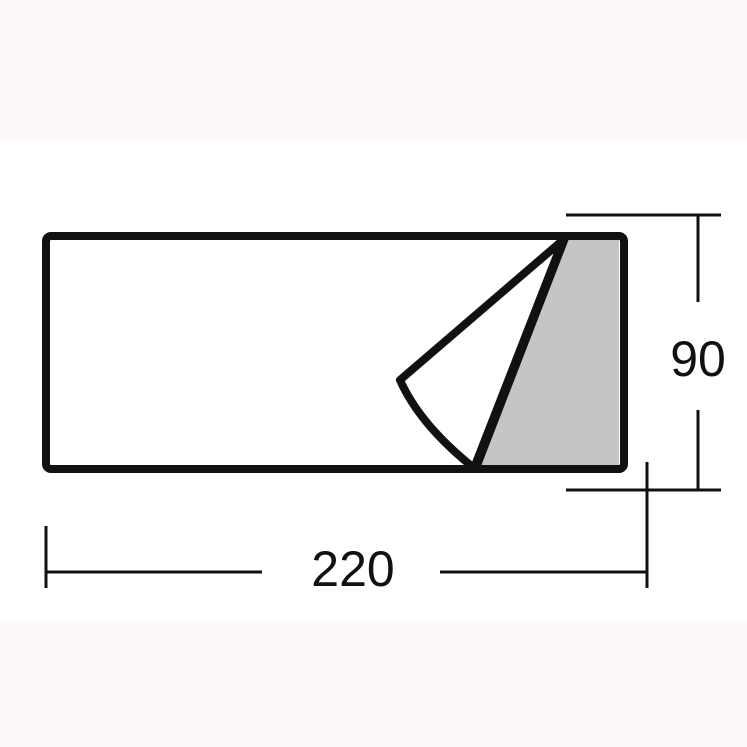  What do you see at coordinates (352, 569) in the screenshot?
I see `width-label: 220` at bounding box center [352, 569].